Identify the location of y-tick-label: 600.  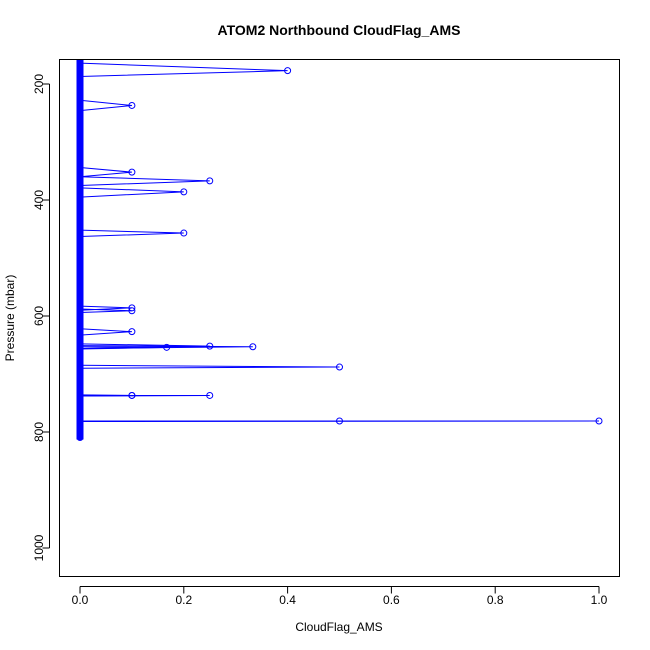
(39, 316).